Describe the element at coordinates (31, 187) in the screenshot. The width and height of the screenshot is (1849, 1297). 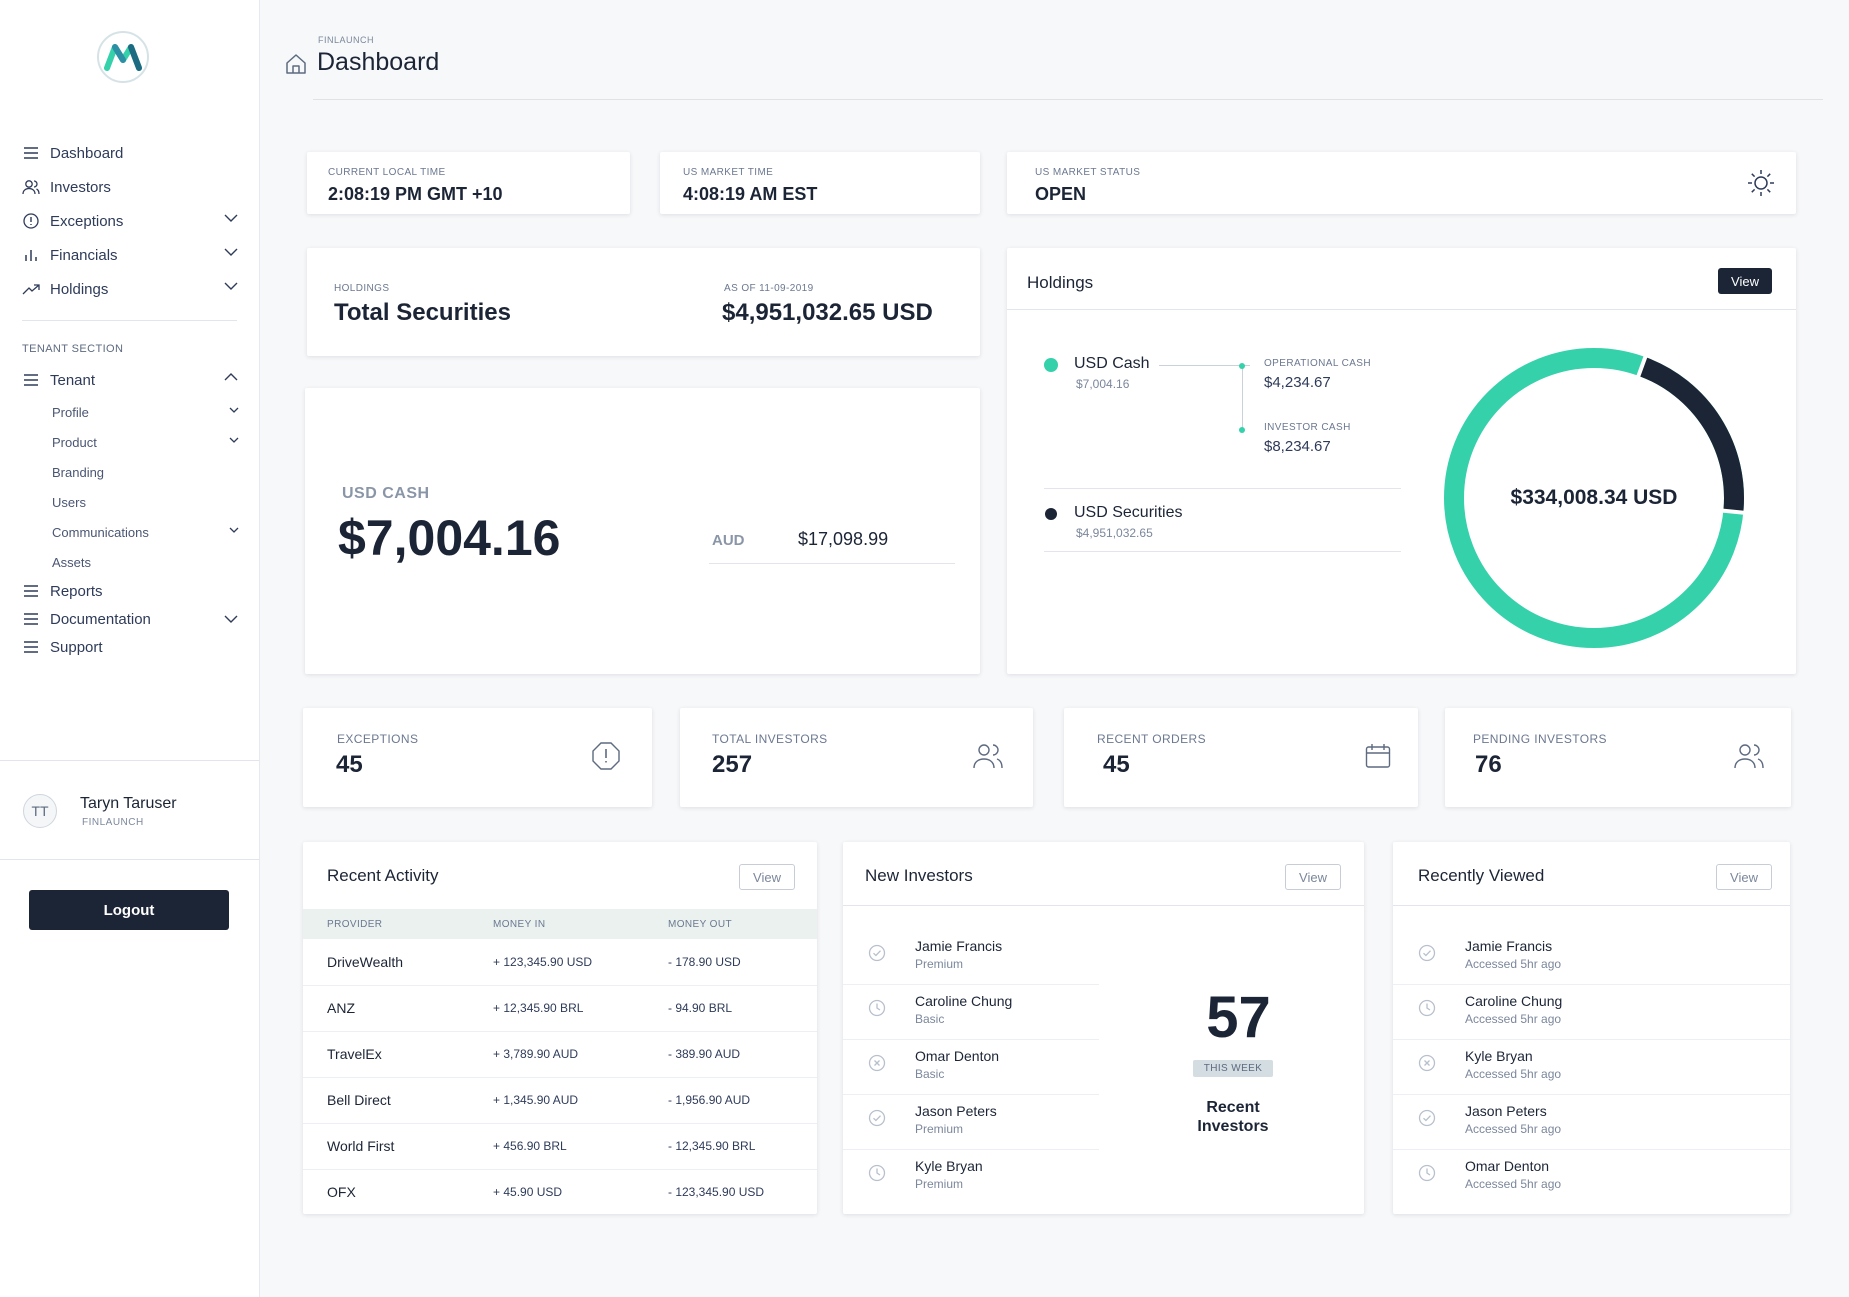
I see `users-icon` at that location.